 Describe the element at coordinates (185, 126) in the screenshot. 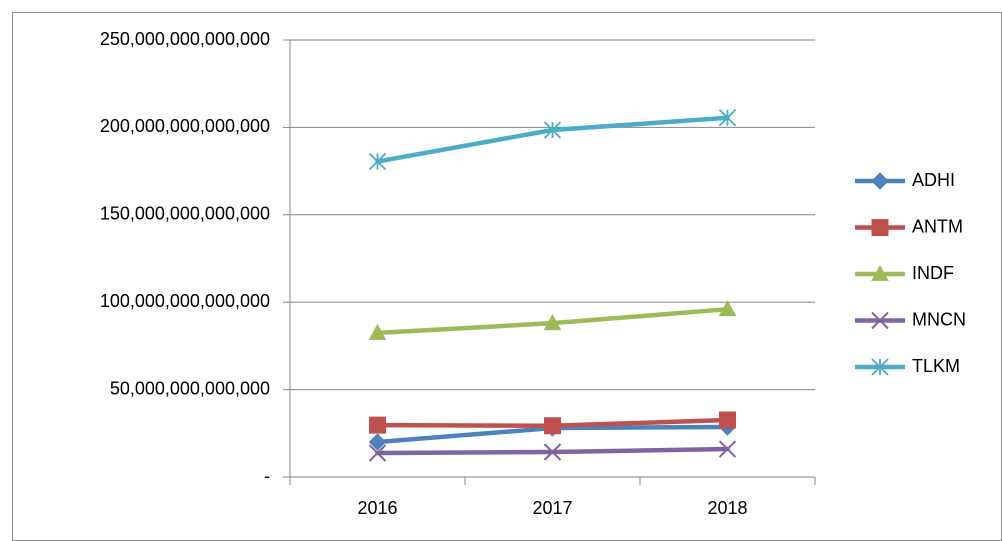

I see `y-tick-label: 200,000,000,000,000` at that location.